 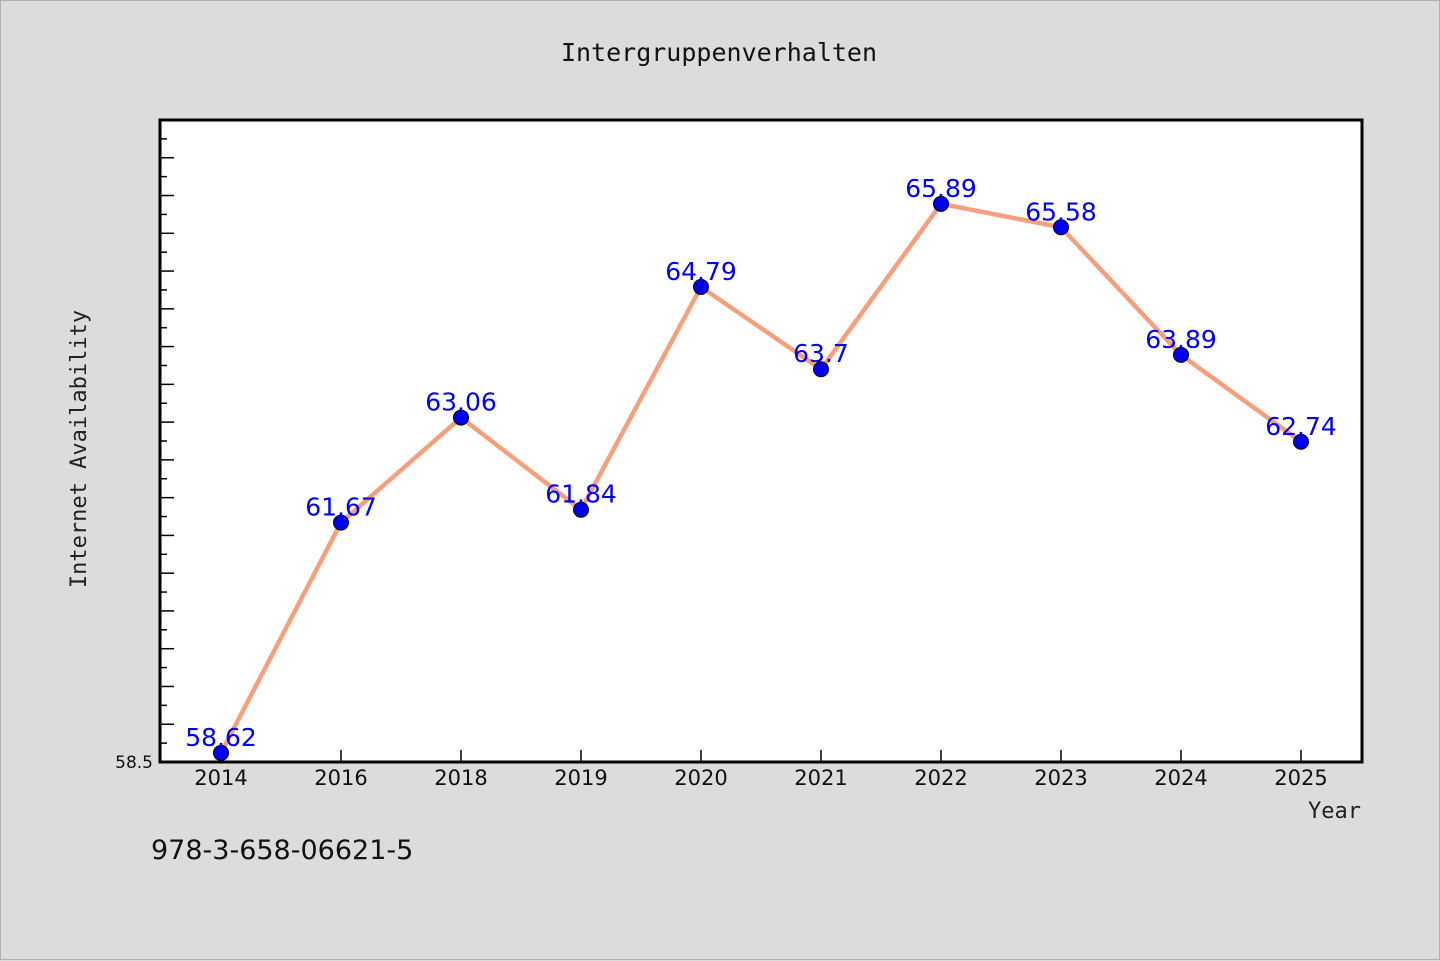 I want to click on data-label: 61.84, so click(x=581, y=494).